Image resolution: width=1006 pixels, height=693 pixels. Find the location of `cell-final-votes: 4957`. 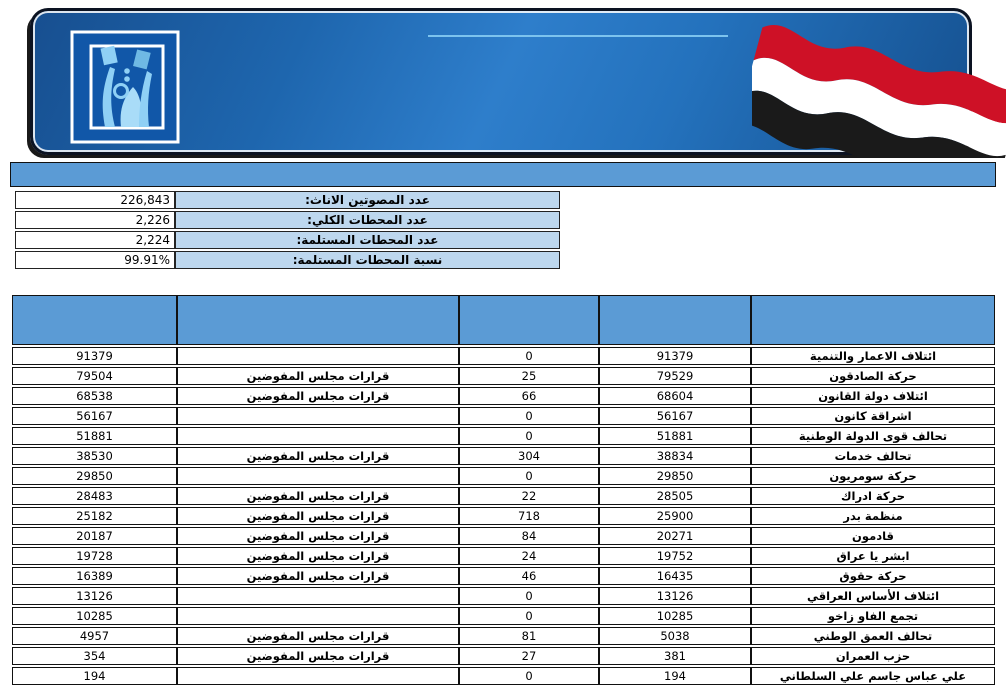

cell-final-votes: 4957 is located at coordinates (94, 636).